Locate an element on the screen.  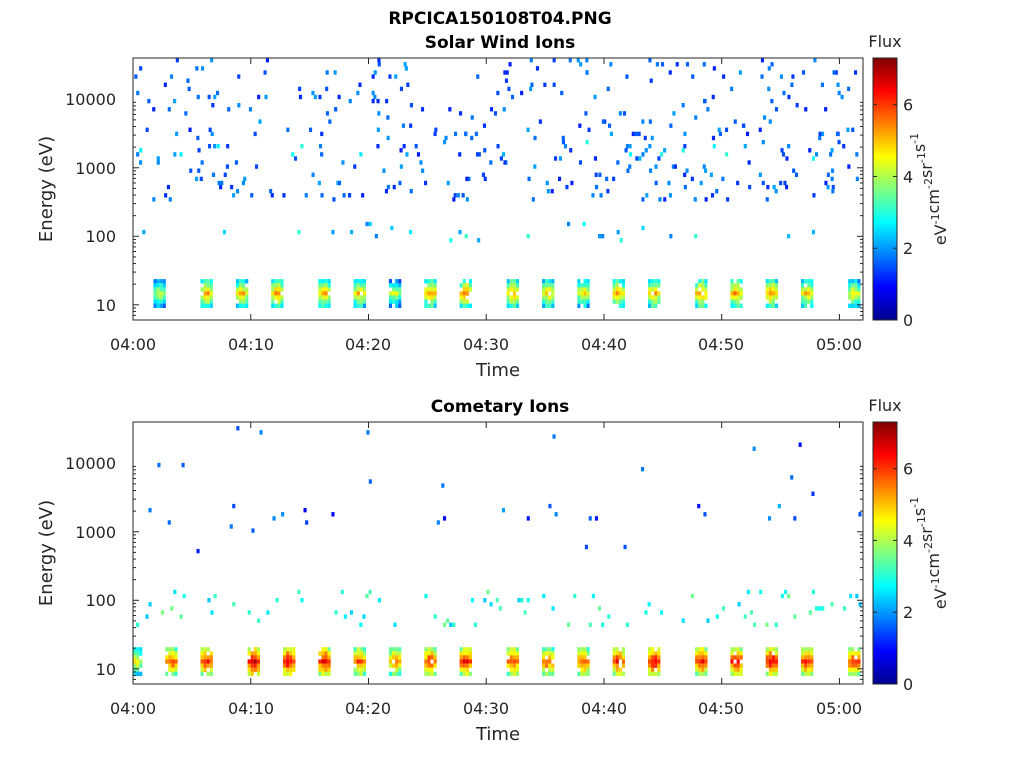
colorbar-tick-label: 4 is located at coordinates (908, 176).